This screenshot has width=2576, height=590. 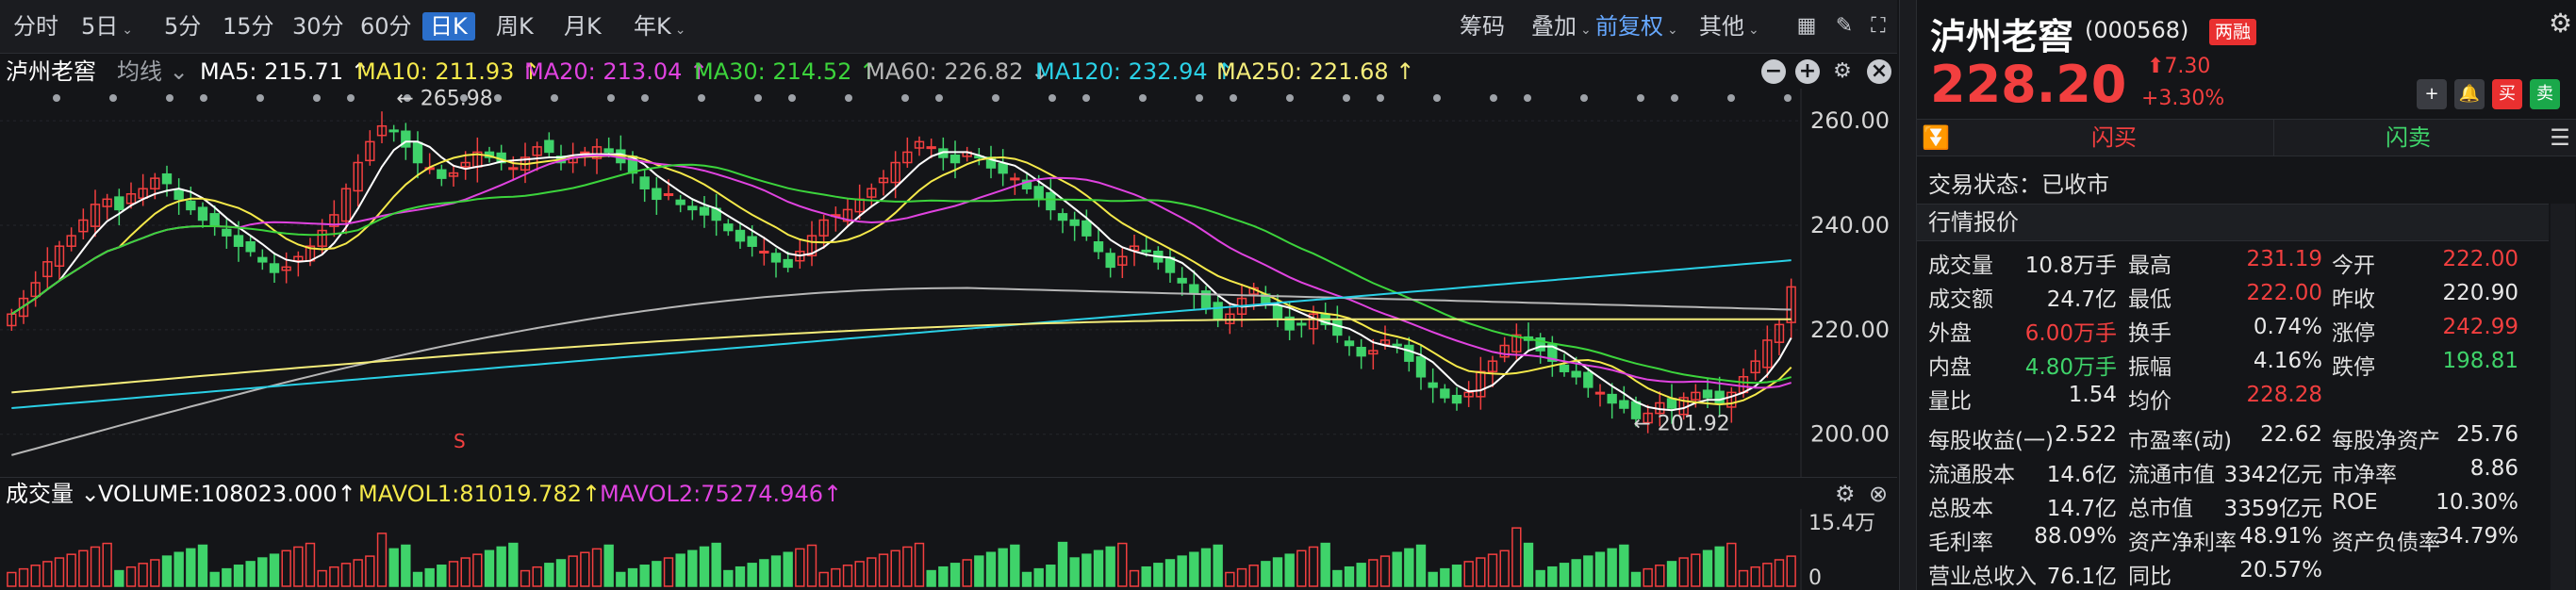 I want to click on add-watchlist-icon: +, so click(x=2432, y=94).